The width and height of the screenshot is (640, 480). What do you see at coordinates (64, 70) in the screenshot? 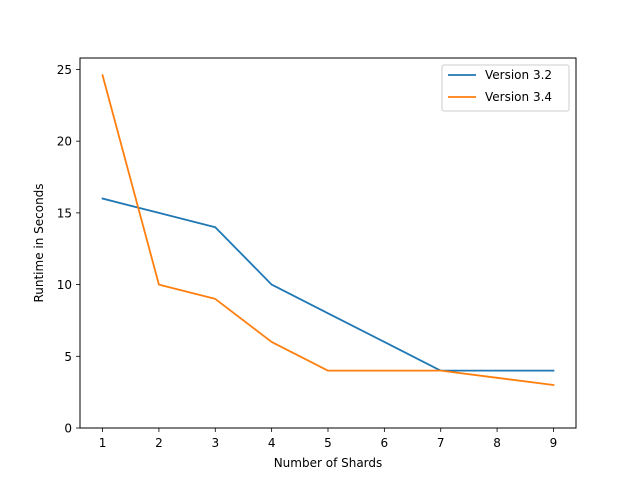
I see `y-tick-label: 25` at bounding box center [64, 70].